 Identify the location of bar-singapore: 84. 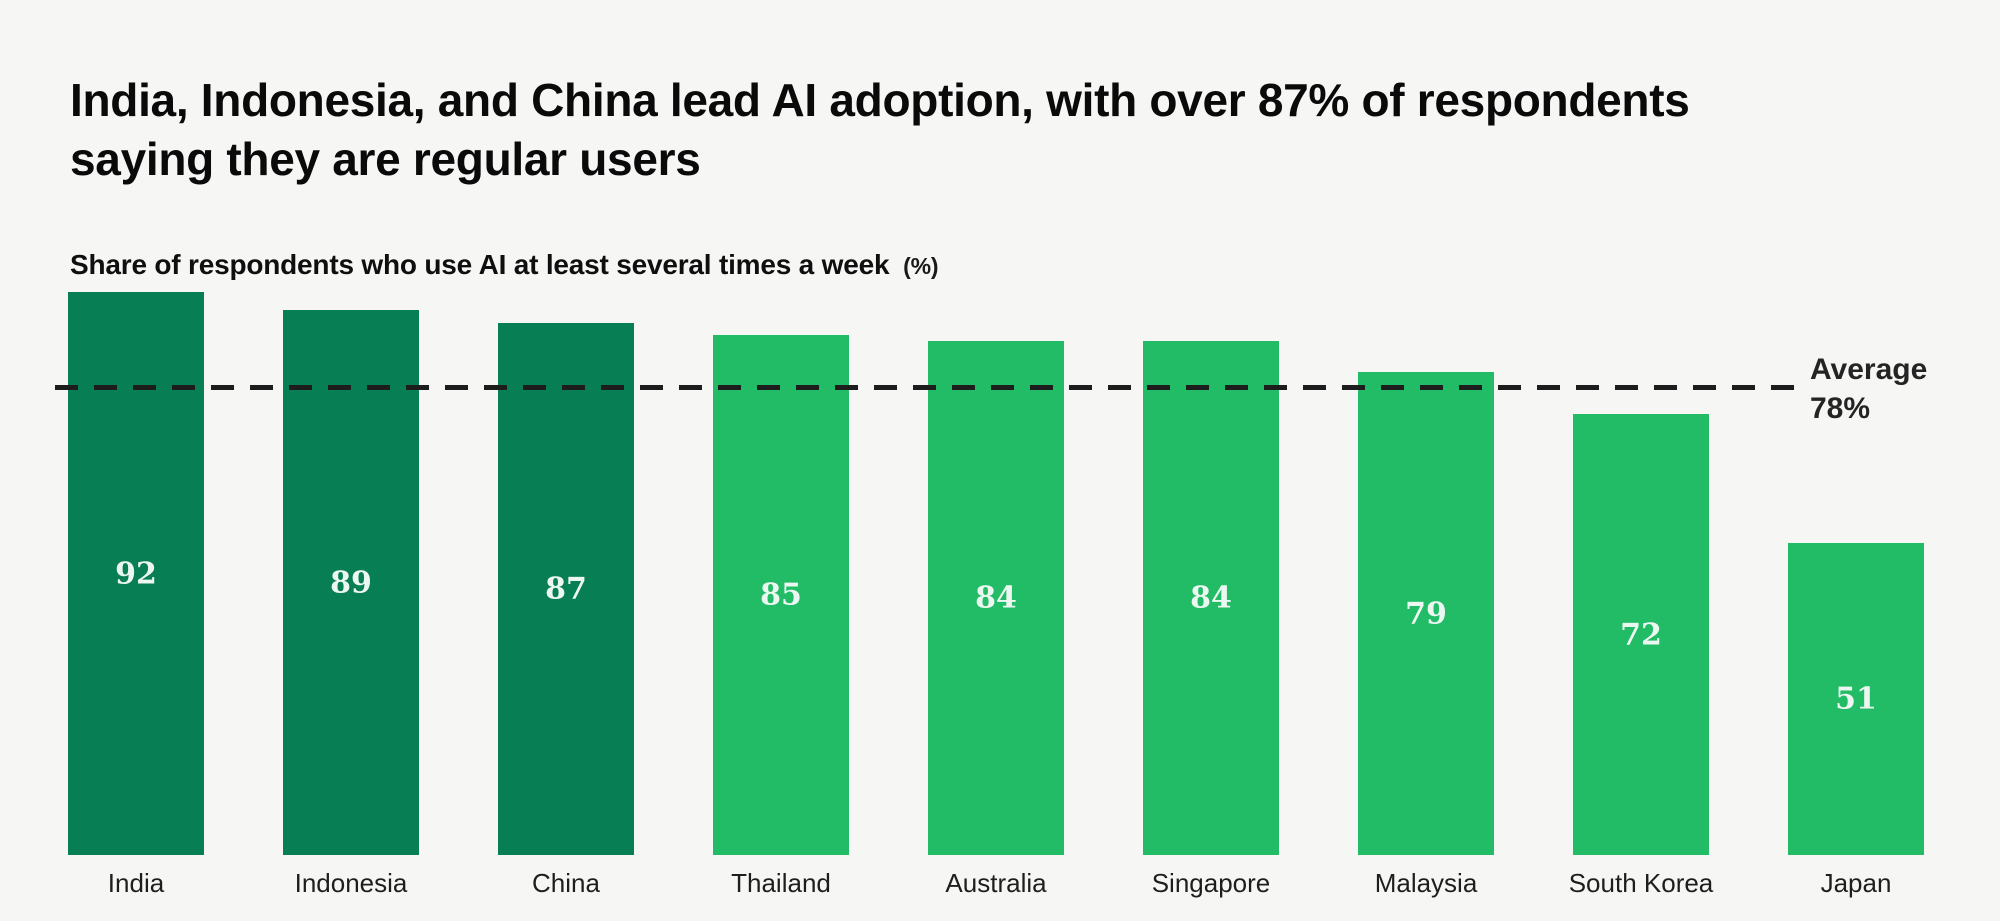
(1211, 598).